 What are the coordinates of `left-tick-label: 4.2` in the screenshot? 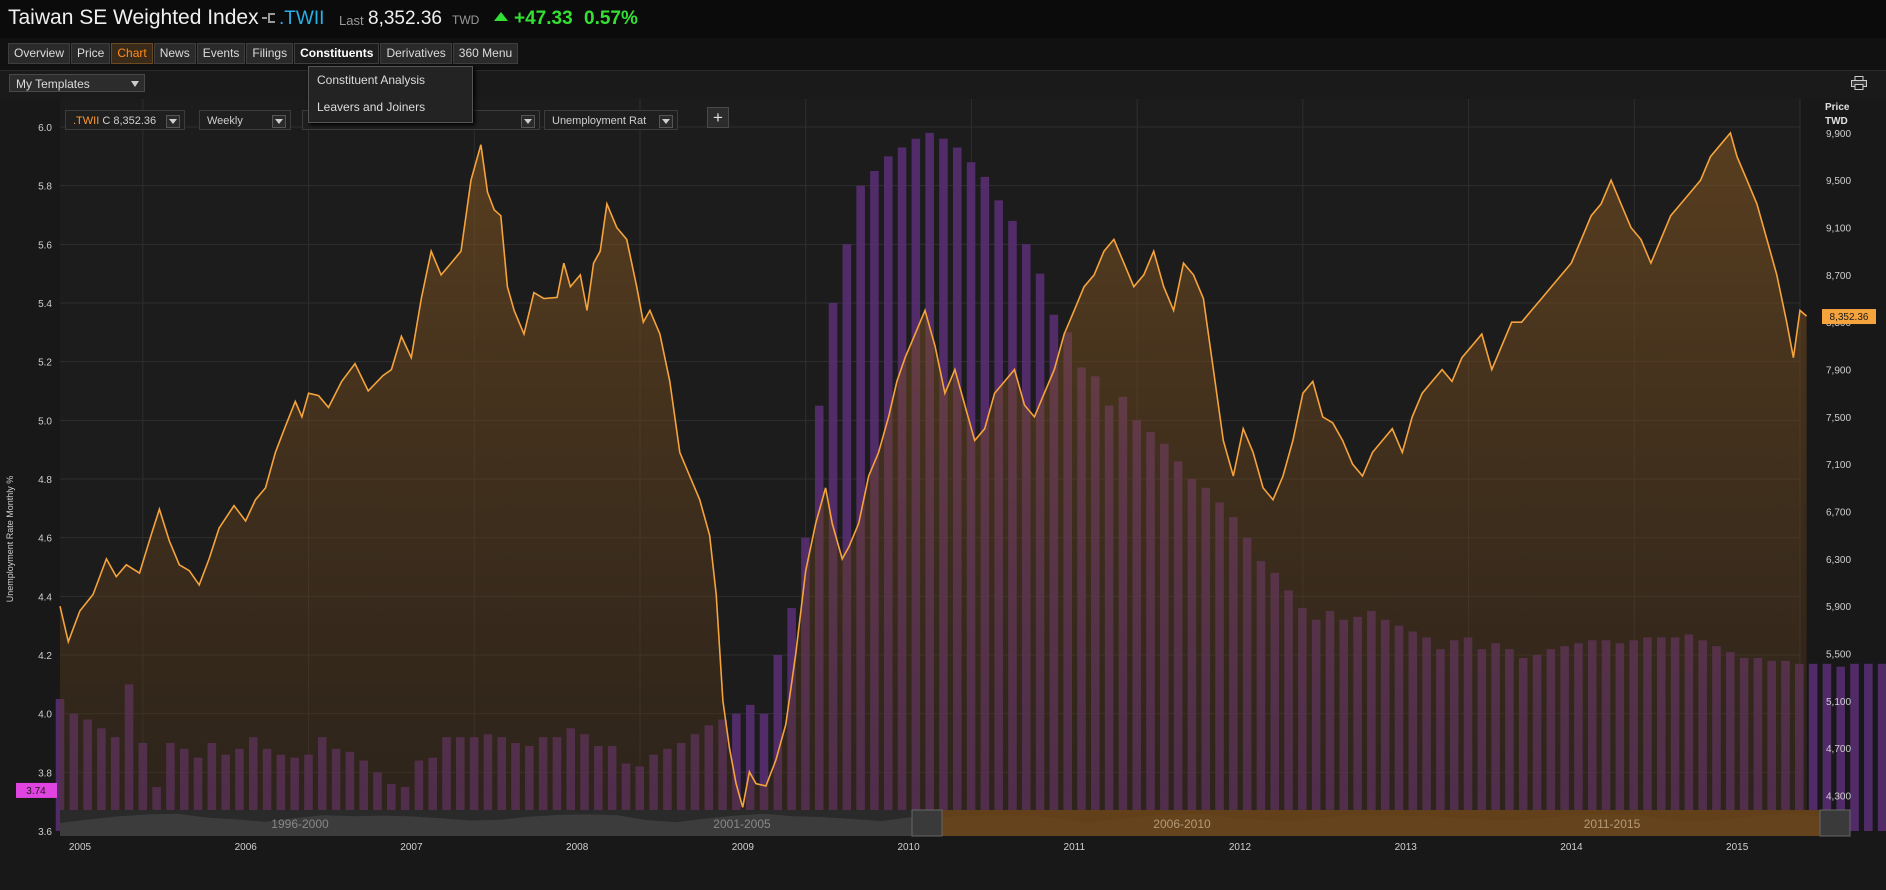 It's located at (45, 656).